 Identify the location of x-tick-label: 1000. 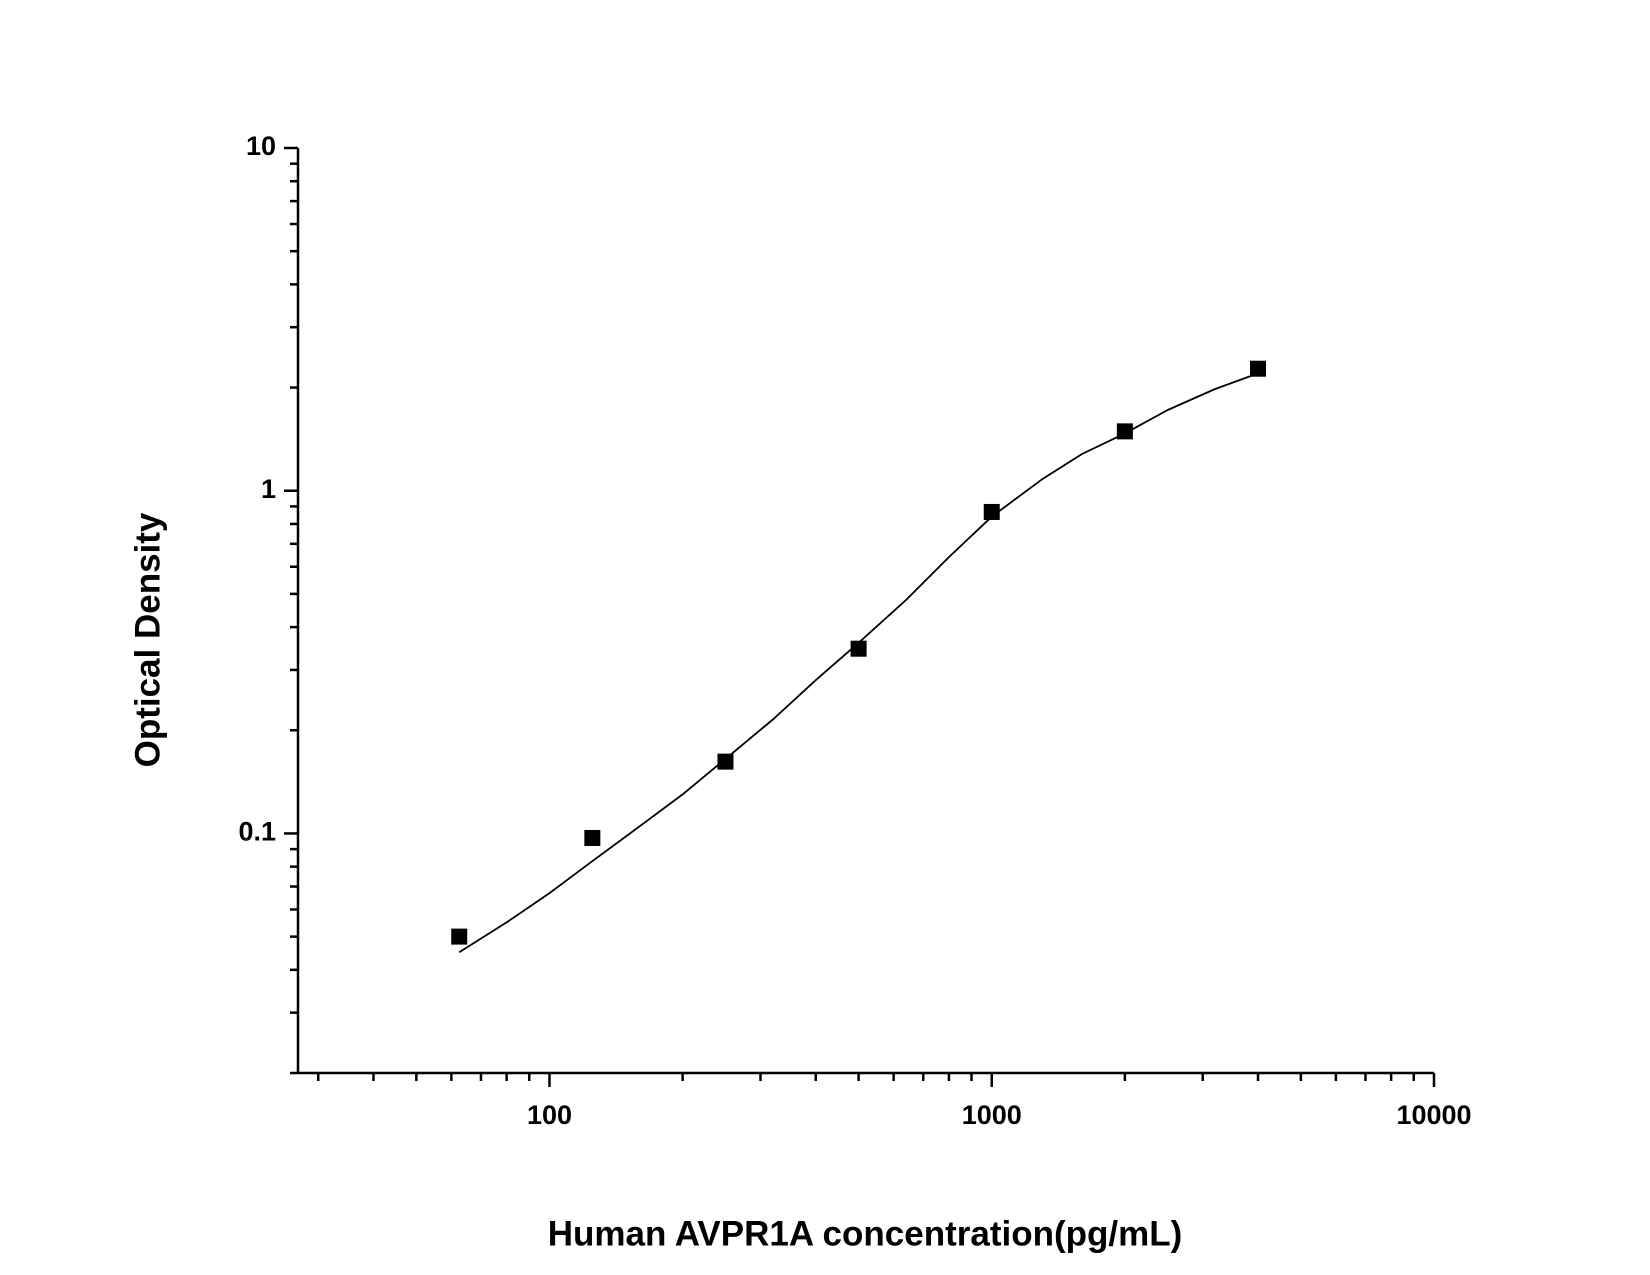
(992, 1115).